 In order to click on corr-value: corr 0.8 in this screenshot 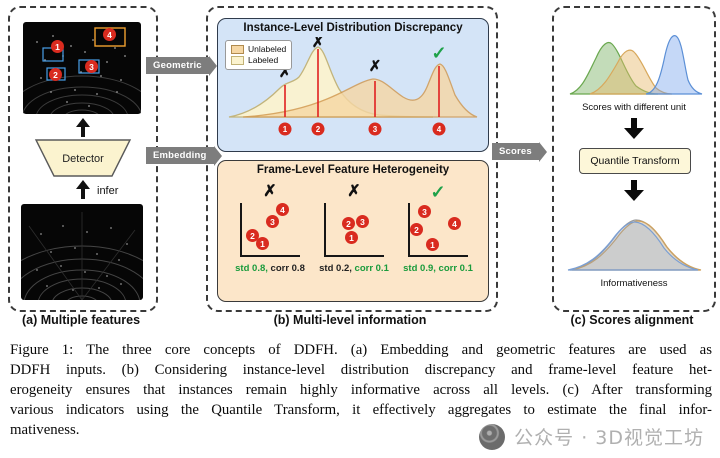, I will do `click(287, 268)`.